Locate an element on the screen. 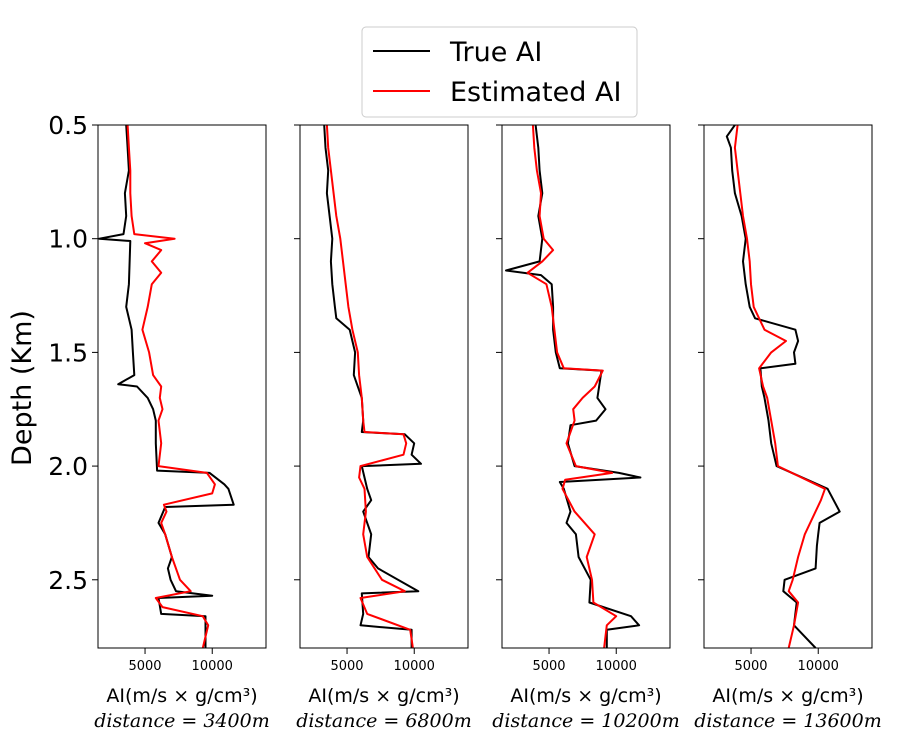 The width and height of the screenshot is (898, 741). x-axis-distance-label-4: distance = 13600m is located at coordinates (788, 721).